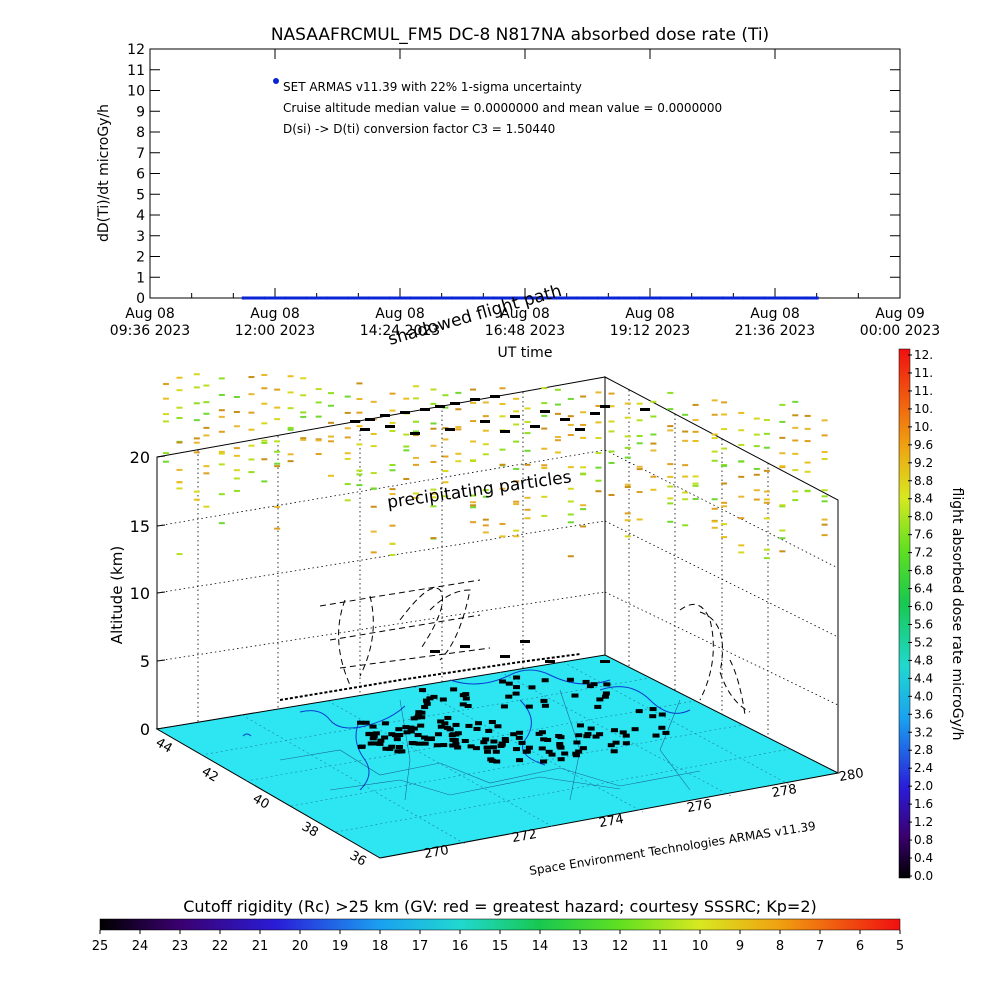 Image resolution: width=1000 pixels, height=1000 pixels. What do you see at coordinates (100, 946) in the screenshot?
I see `rigidity-tick-label: 25` at bounding box center [100, 946].